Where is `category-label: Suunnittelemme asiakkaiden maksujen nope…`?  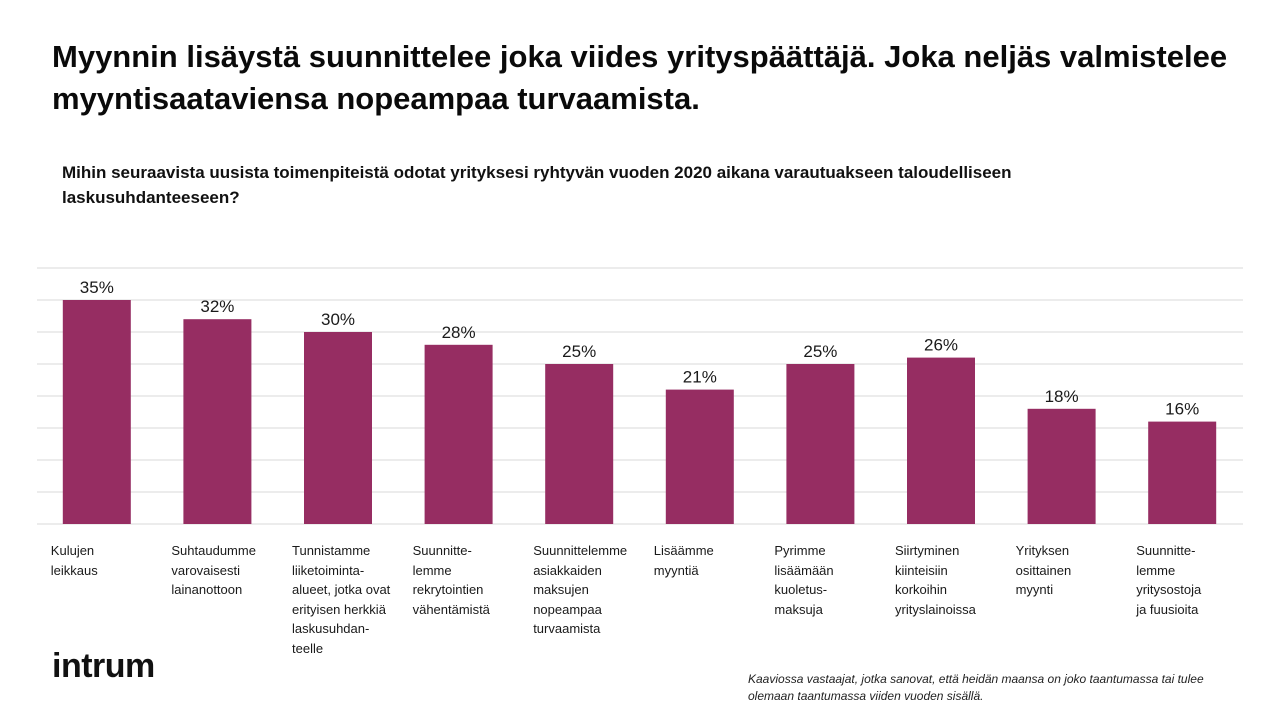
category-label: Suunnittelemme asiakkaiden maksujen nope… is located at coordinates (580, 589).